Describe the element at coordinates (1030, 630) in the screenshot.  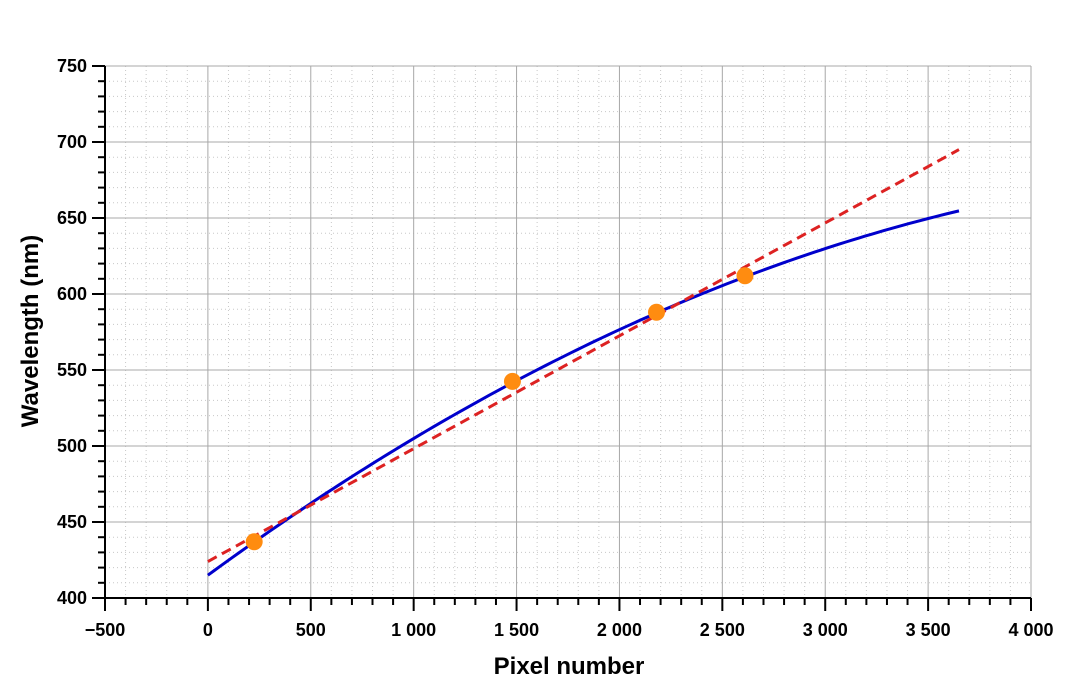
I see `x-tick-label: 4 000` at that location.